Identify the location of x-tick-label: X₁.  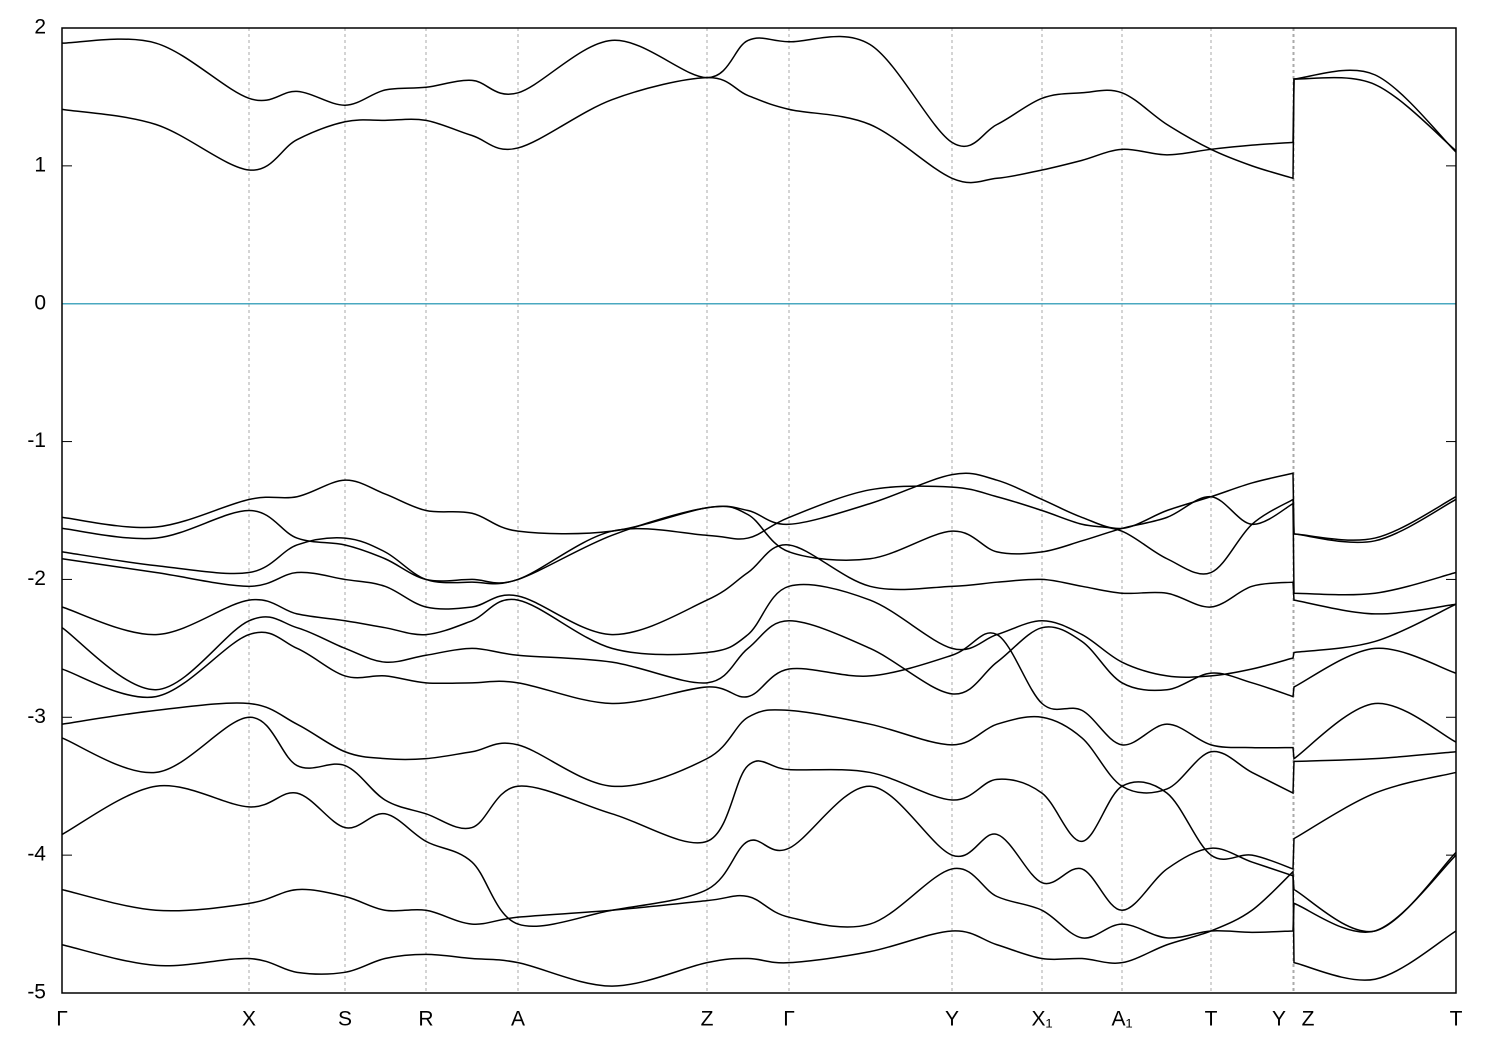
(1041, 1019).